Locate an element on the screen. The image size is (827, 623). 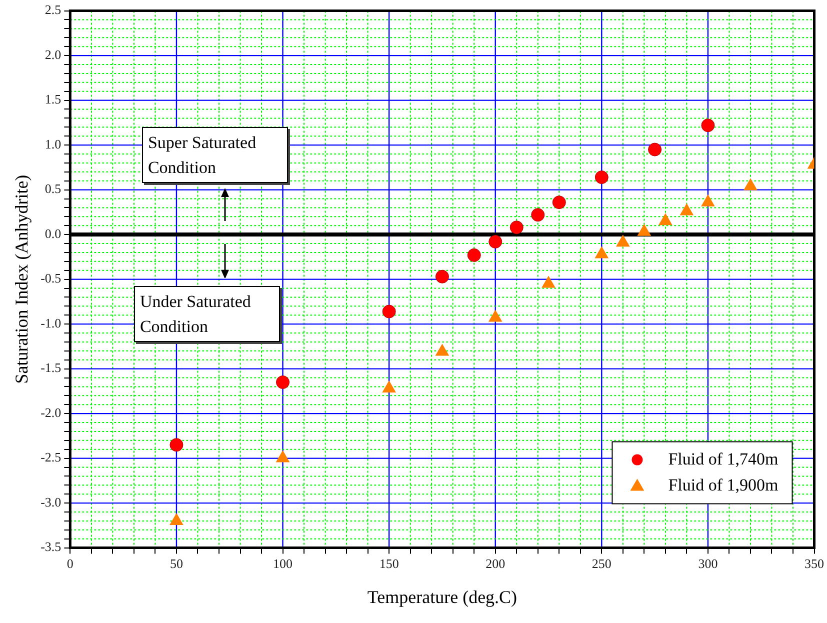
x-tick-label: 0 is located at coordinates (70, 564).